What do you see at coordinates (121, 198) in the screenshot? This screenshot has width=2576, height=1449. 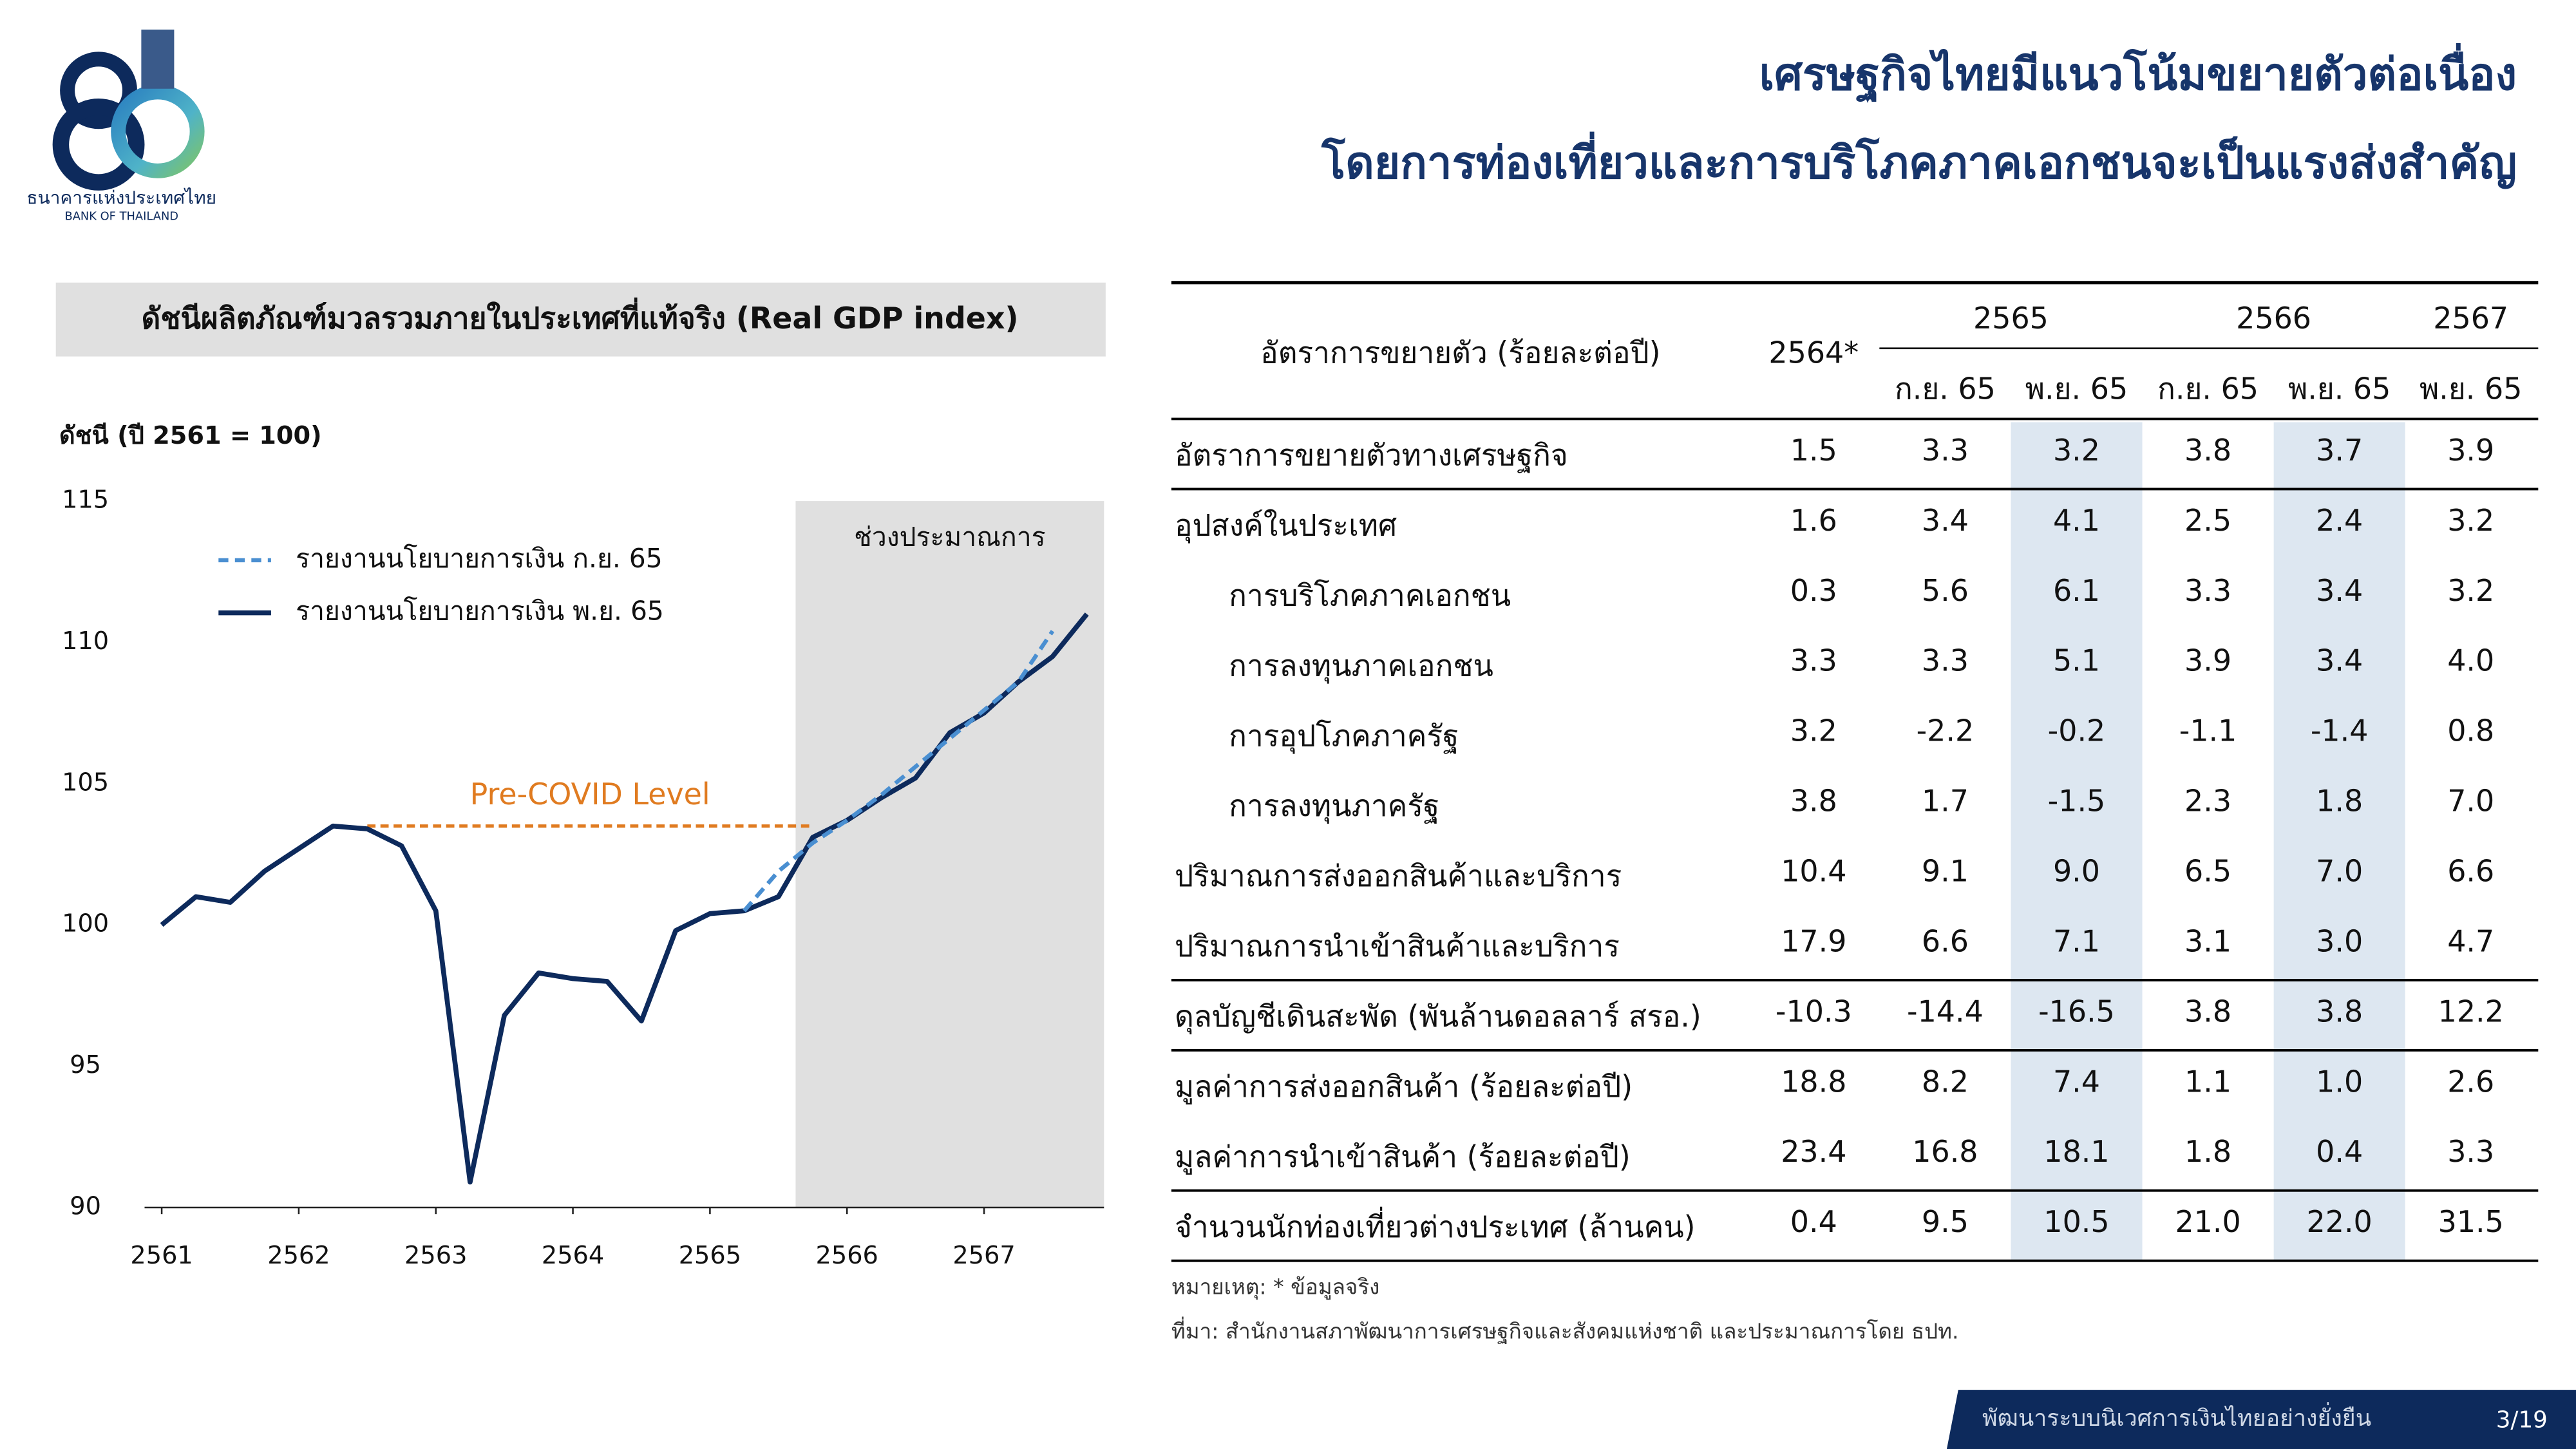 I see `logo-text: ธนาคารแห่งประเทศไทย` at bounding box center [121, 198].